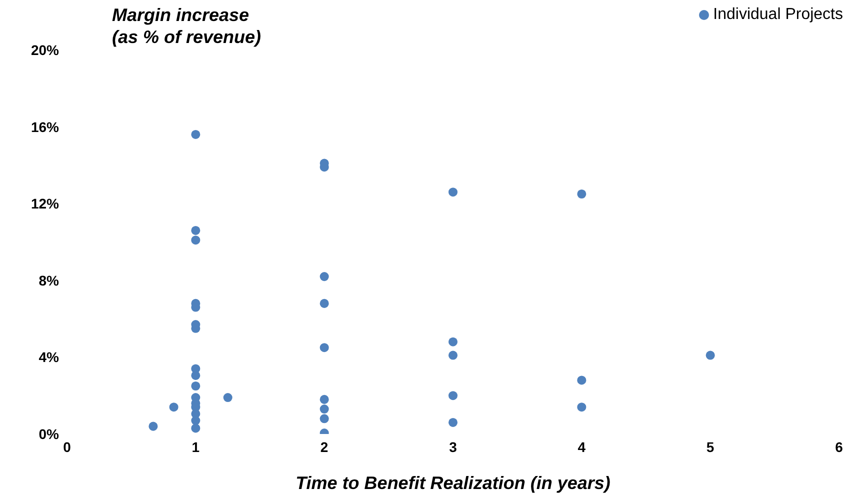  I want to click on y-tick-label: 0%, so click(49, 434).